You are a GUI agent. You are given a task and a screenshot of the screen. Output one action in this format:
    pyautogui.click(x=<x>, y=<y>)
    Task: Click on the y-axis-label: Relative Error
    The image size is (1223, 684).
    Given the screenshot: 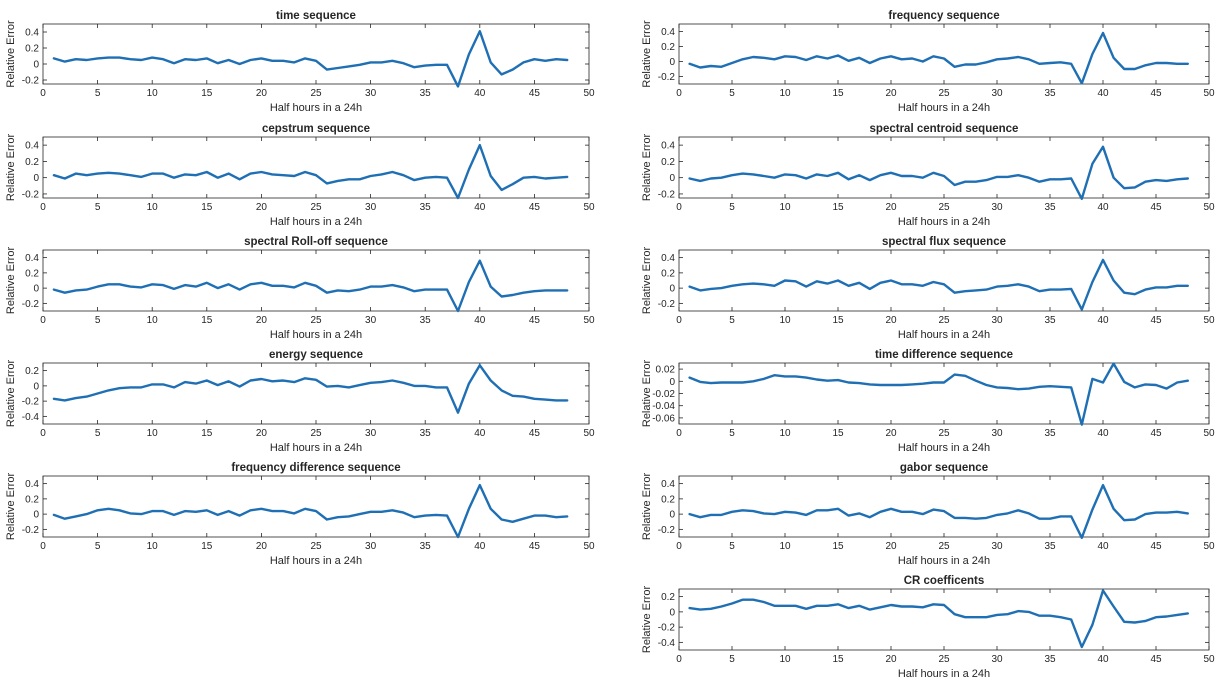 What is the action you would take?
    pyautogui.click(x=647, y=394)
    